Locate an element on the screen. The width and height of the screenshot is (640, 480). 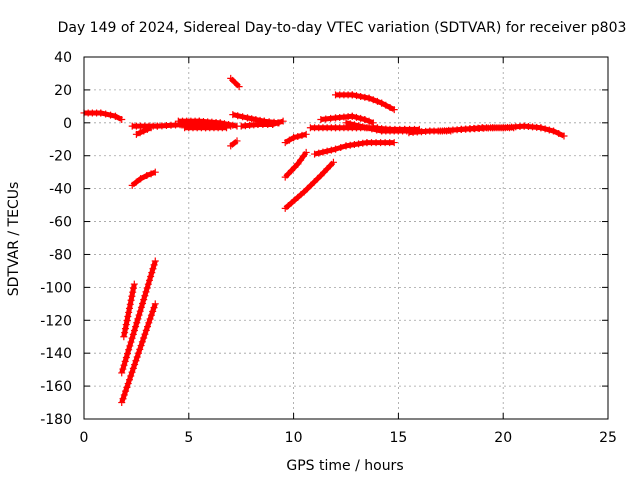
y-tick-label: -60 is located at coordinates (60, 223).